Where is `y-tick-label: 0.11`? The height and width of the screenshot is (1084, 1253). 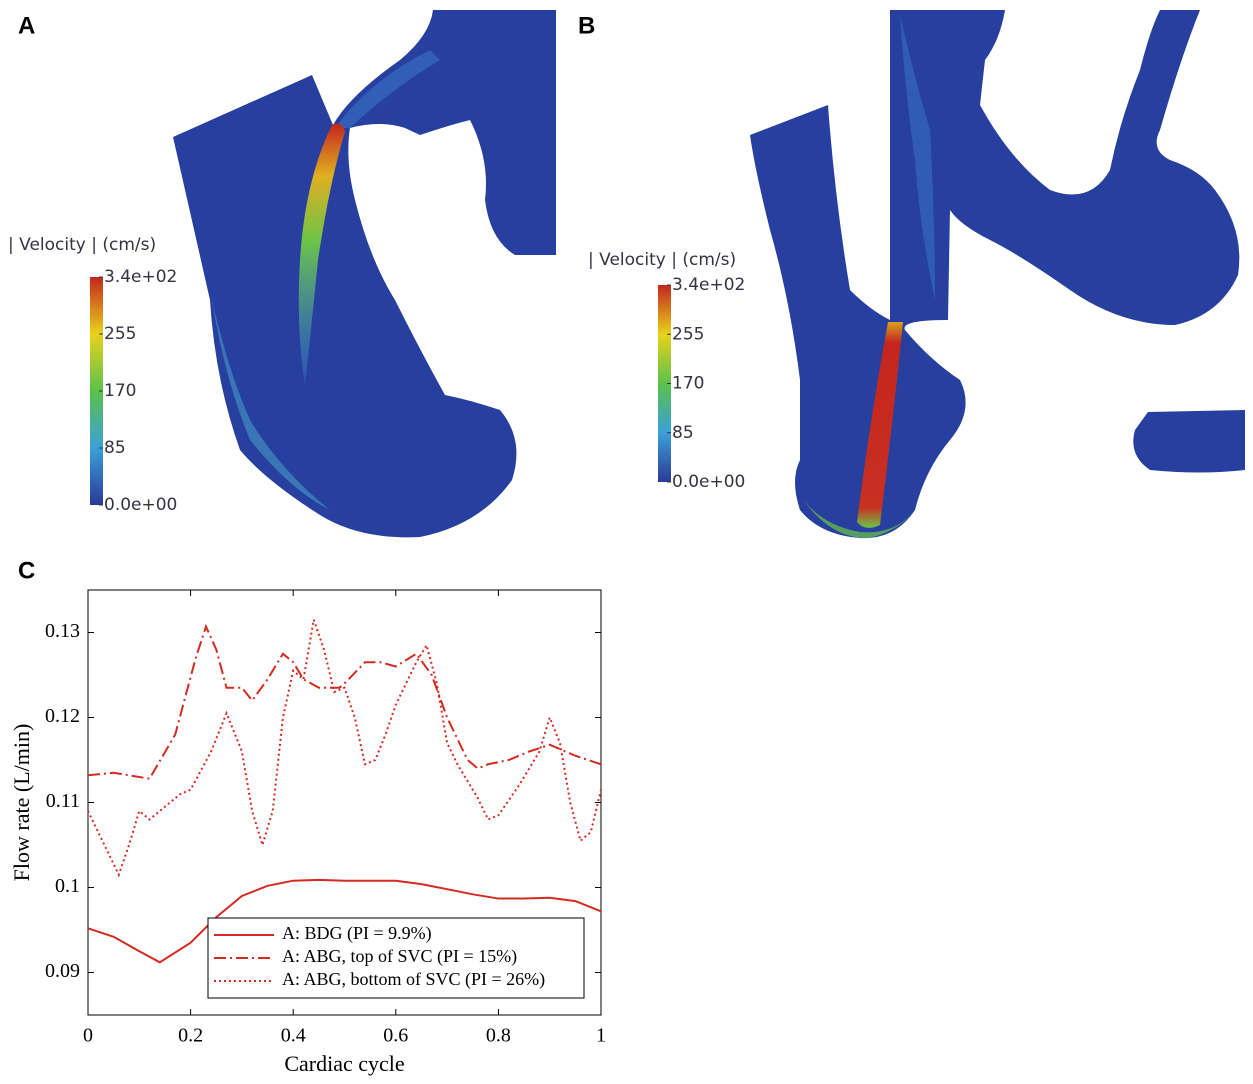
y-tick-label: 0.11 is located at coordinates (63, 801).